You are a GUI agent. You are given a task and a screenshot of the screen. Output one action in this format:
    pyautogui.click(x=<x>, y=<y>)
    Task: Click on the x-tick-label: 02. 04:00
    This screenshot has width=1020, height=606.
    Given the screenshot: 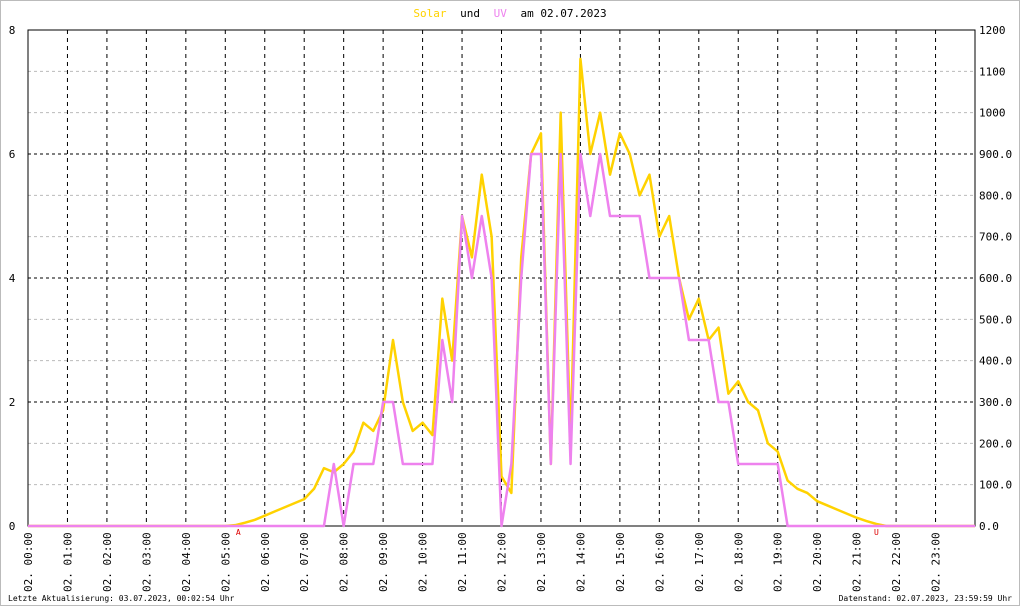 What is the action you would take?
    pyautogui.click(x=186, y=562)
    